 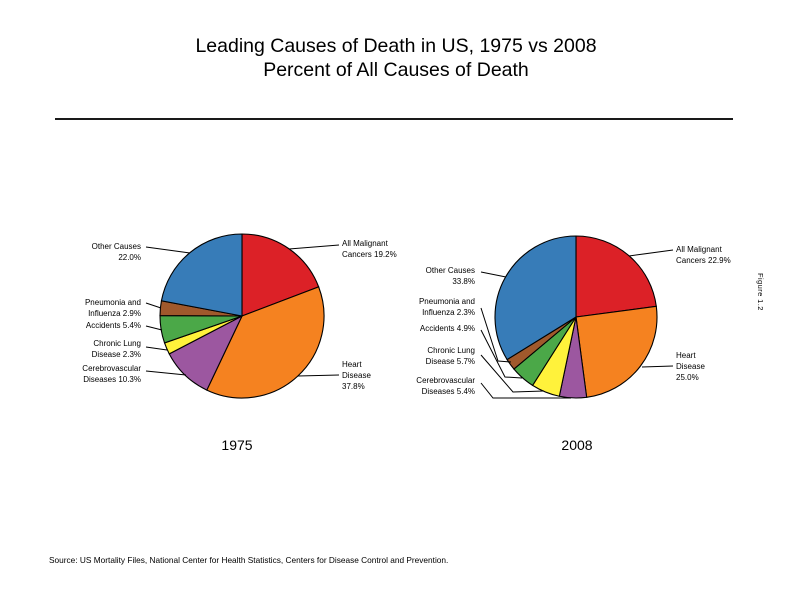 I want to click on label-1975-pneumonia-influenza: Pneumonia and Influenza 2.9%, so click(x=112, y=308).